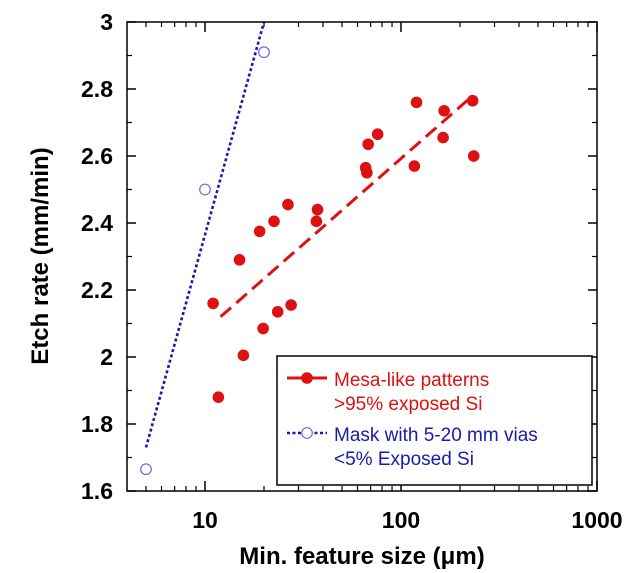  What do you see at coordinates (106, 357) in the screenshot?
I see `y-tick-label: 2` at bounding box center [106, 357].